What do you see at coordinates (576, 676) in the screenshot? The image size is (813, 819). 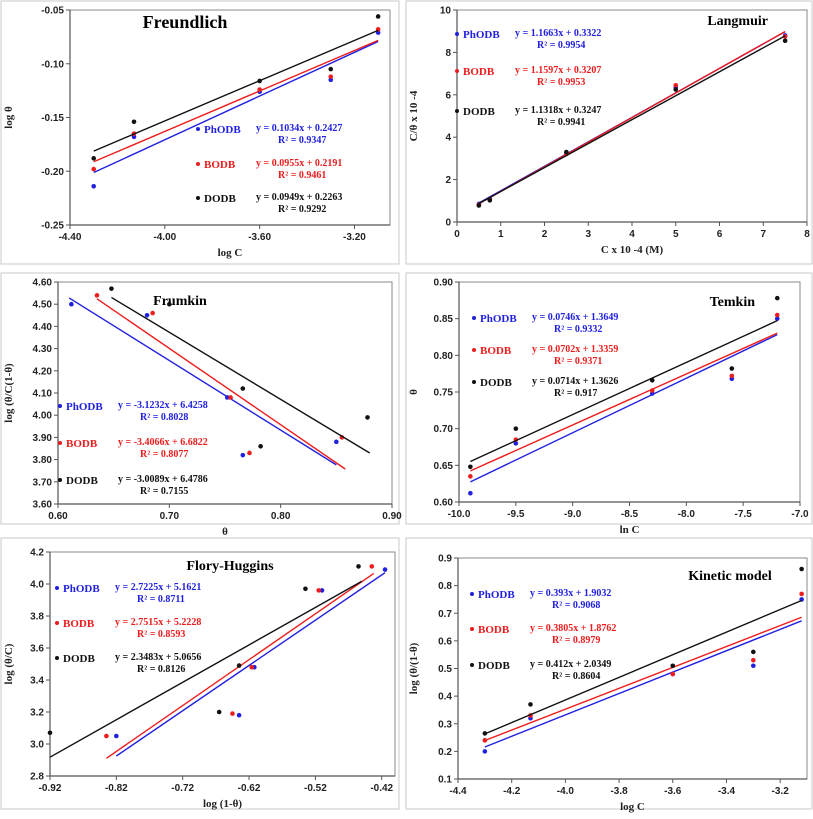 I see `r-squared-label: R² = 0.8604` at bounding box center [576, 676].